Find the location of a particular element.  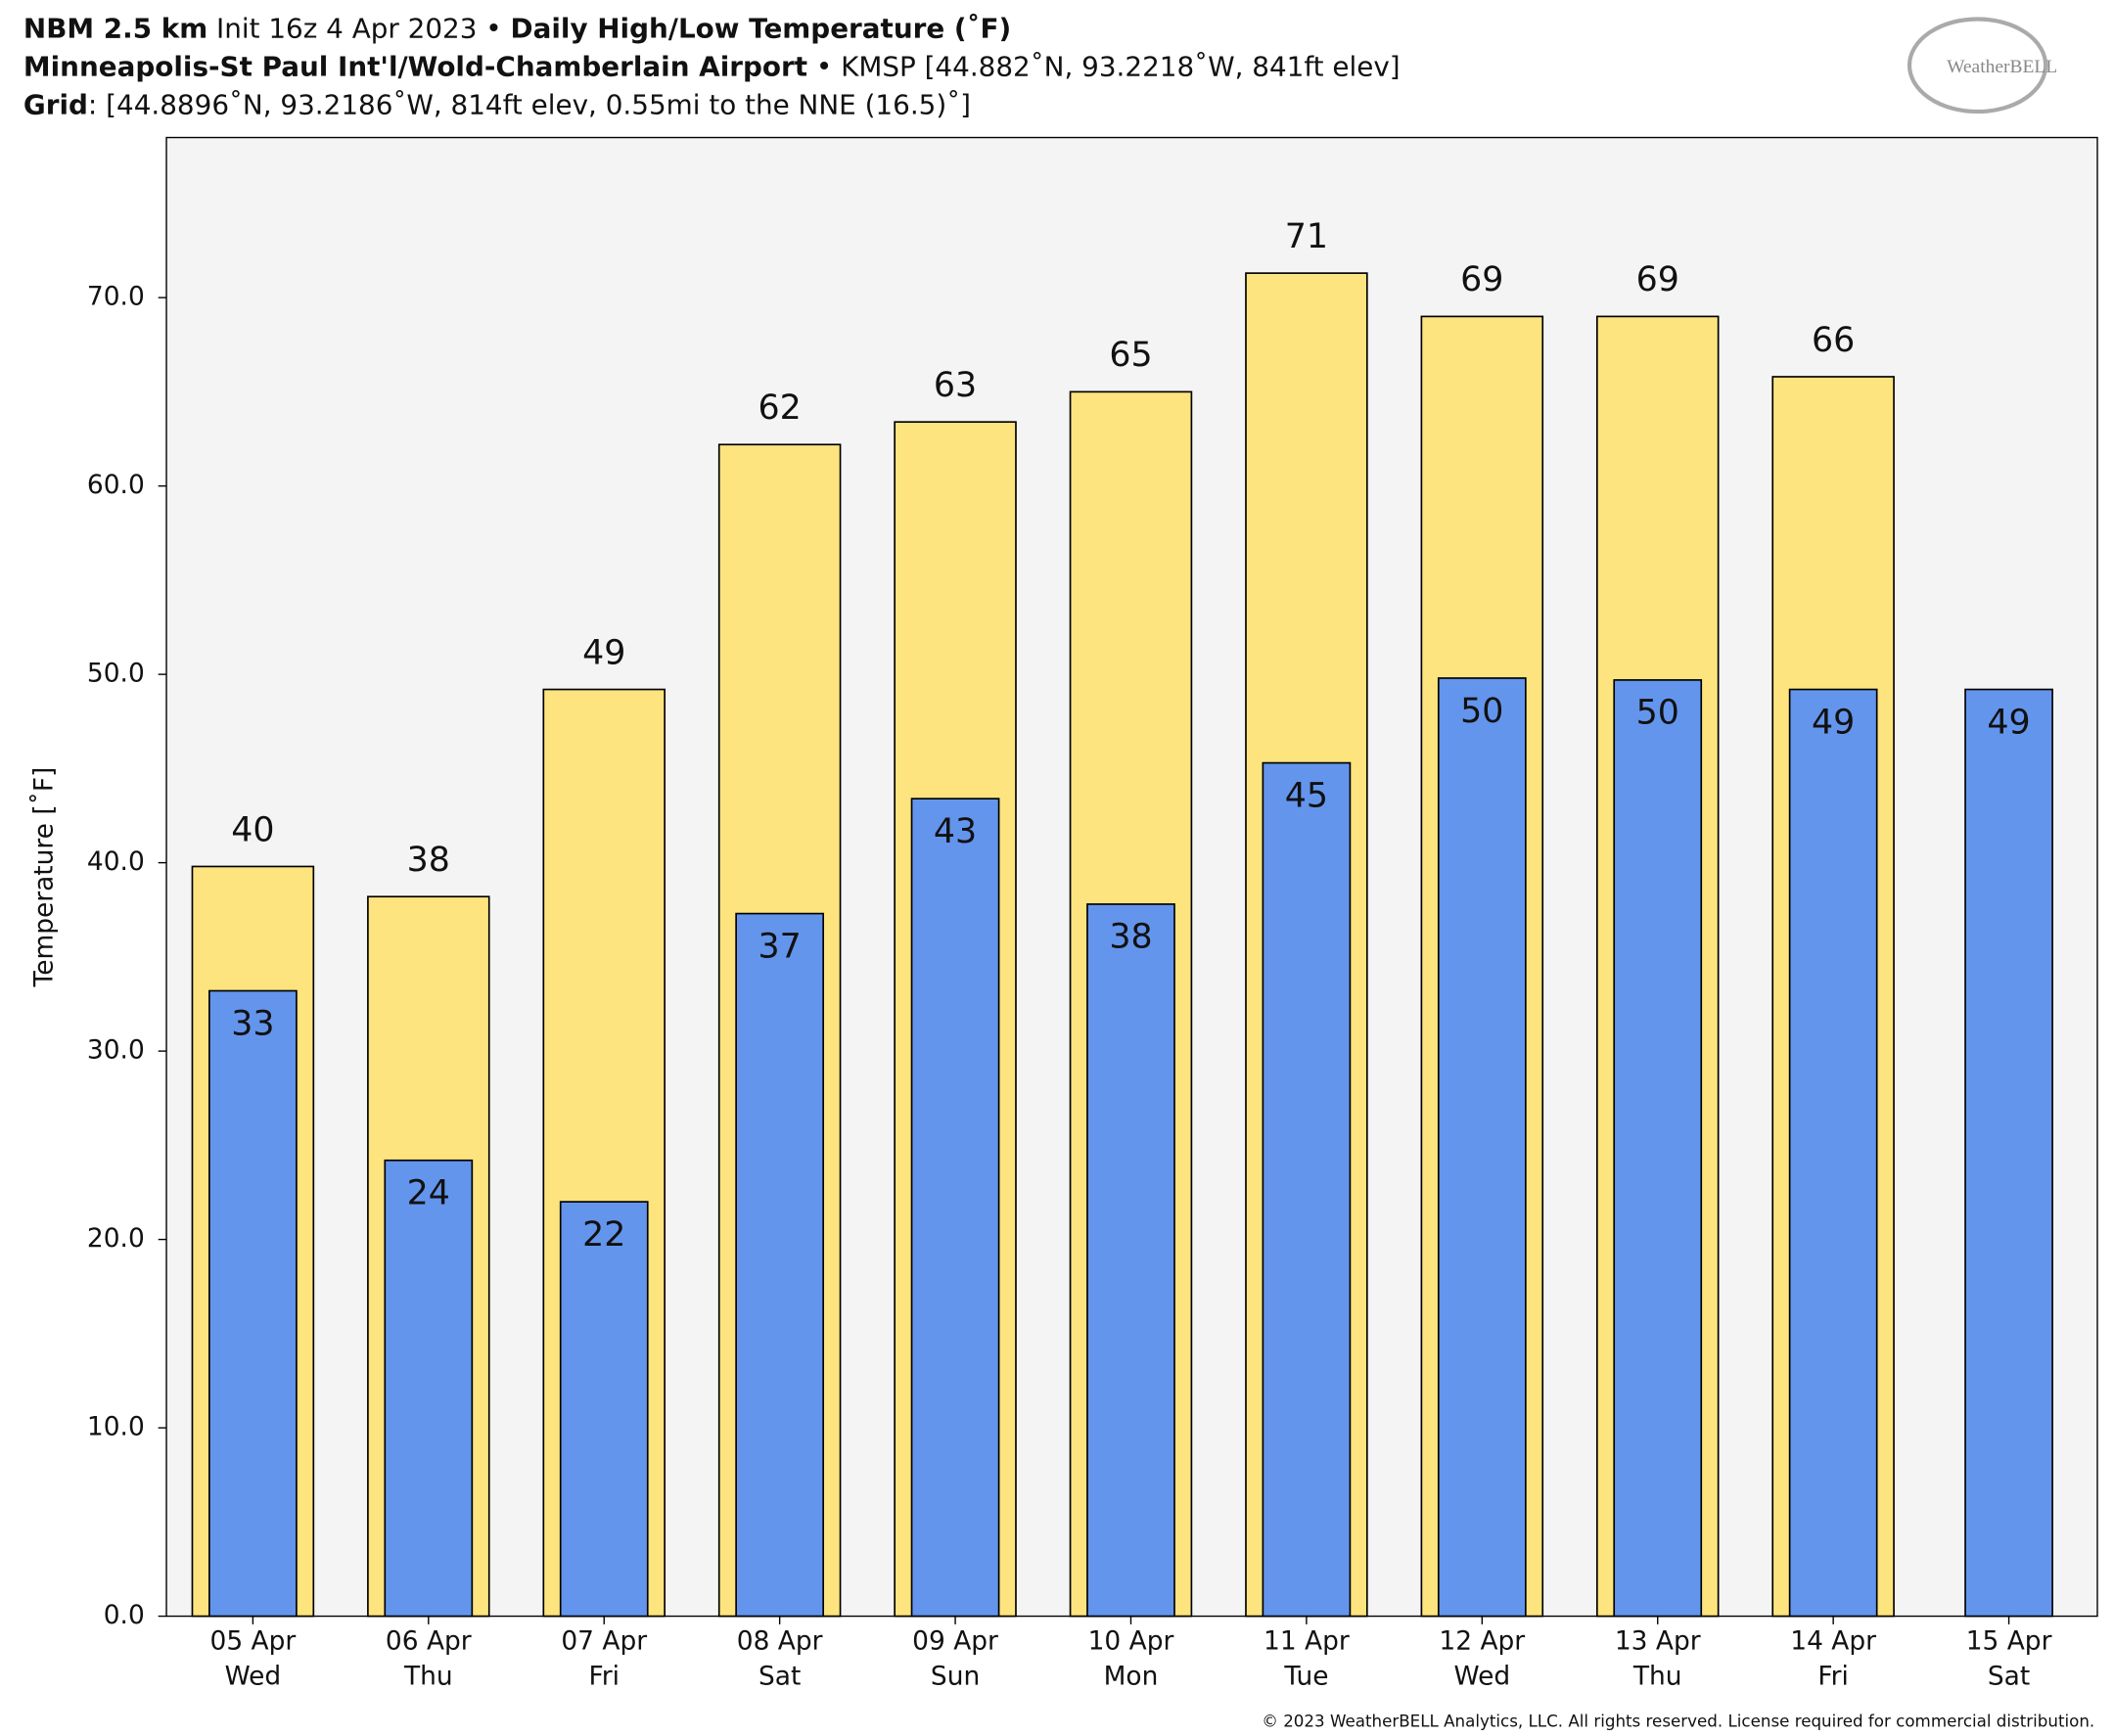

value-label: 63 is located at coordinates (955, 385).